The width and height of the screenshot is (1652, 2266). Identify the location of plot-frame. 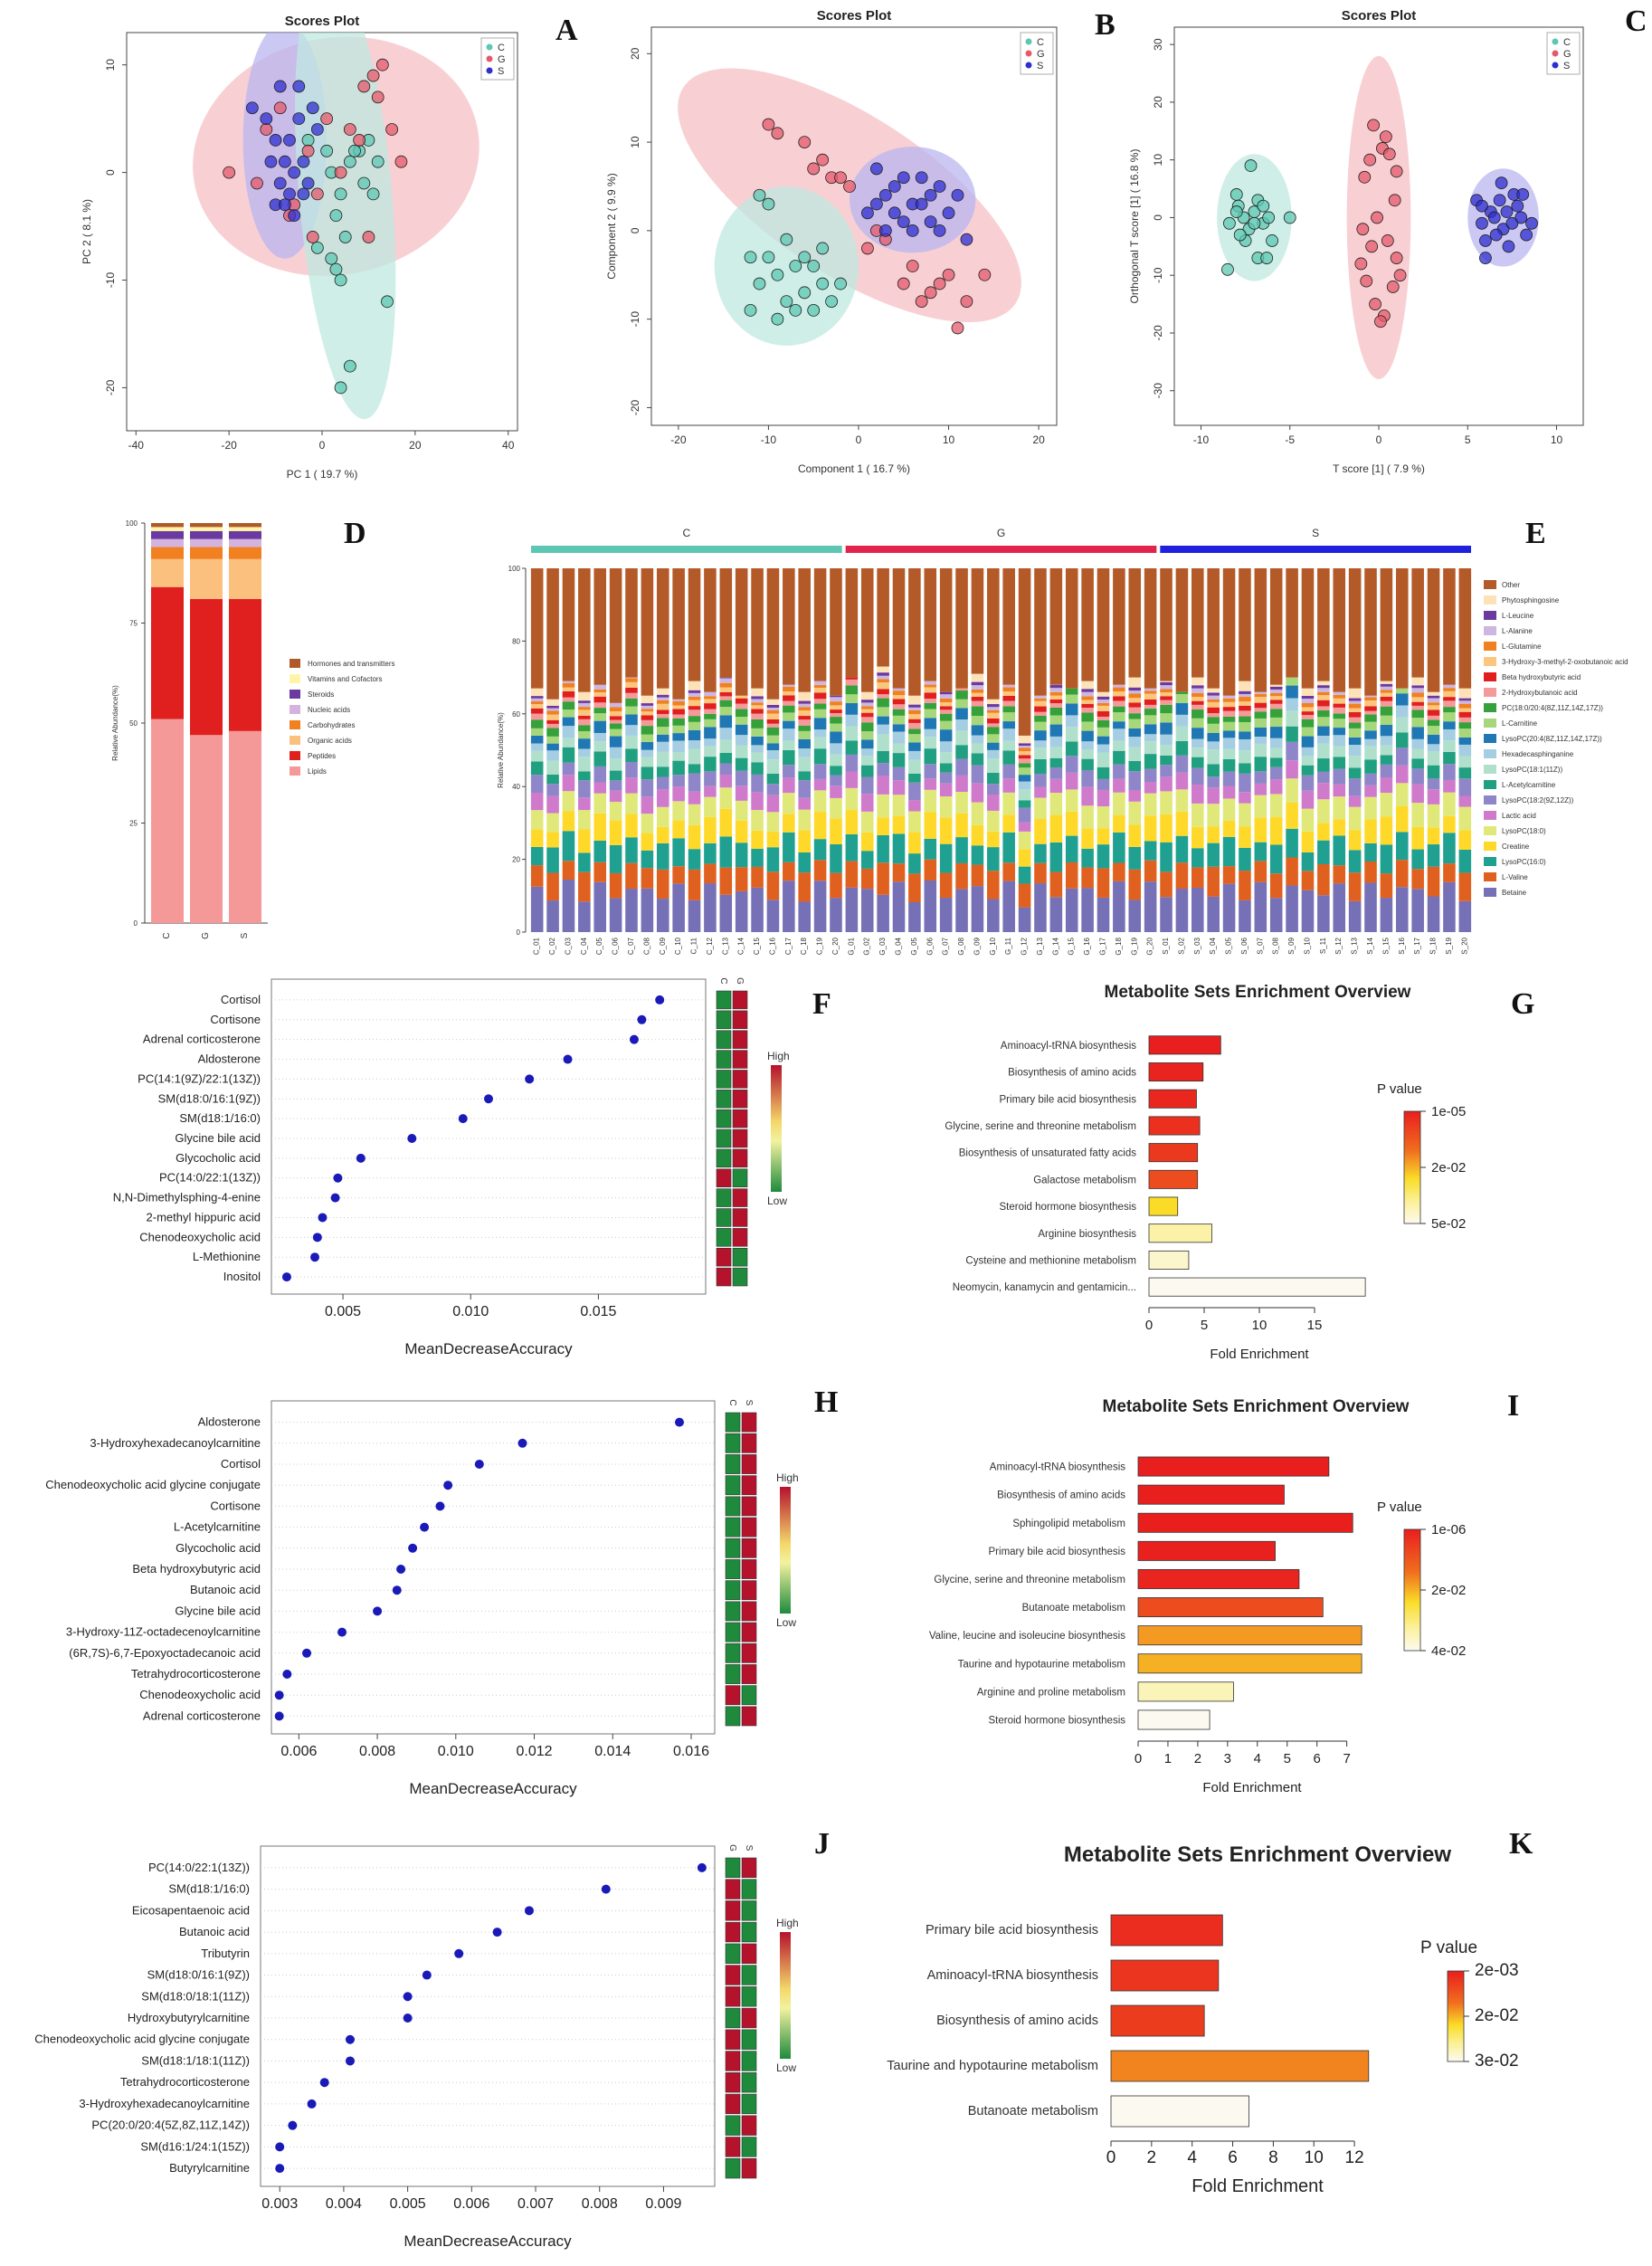
(854, 226).